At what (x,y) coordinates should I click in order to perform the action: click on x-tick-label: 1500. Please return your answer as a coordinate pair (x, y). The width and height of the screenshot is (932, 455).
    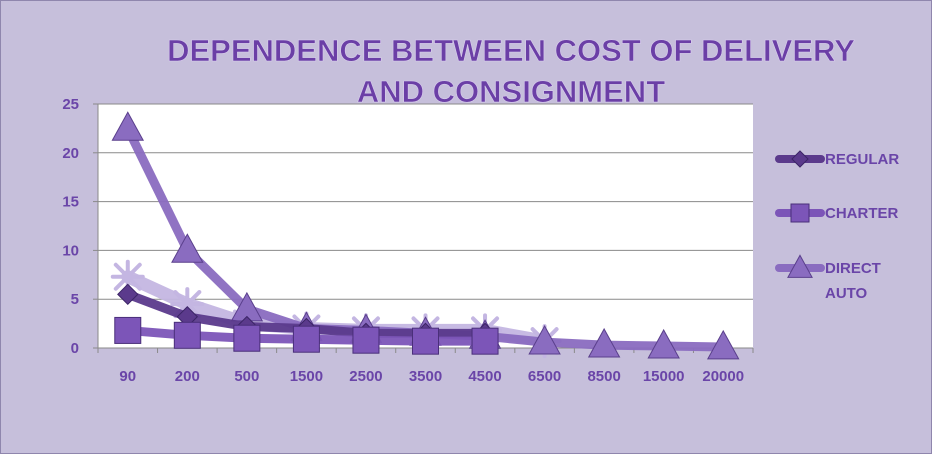
    Looking at the image, I should click on (306, 376).